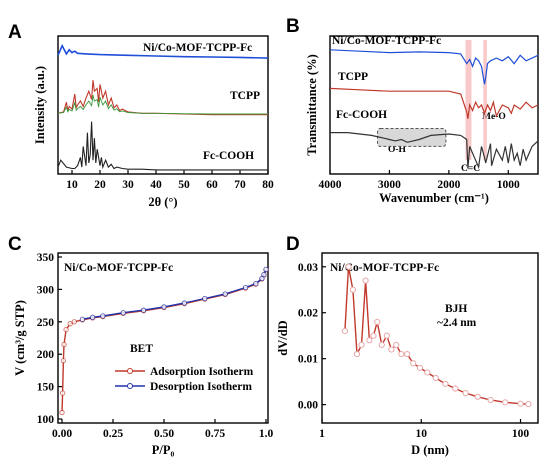 Image resolution: width=550 pixels, height=464 pixels. What do you see at coordinates (128, 185) in the screenshot?
I see `chart-a-xtick-label: 30` at bounding box center [128, 185].